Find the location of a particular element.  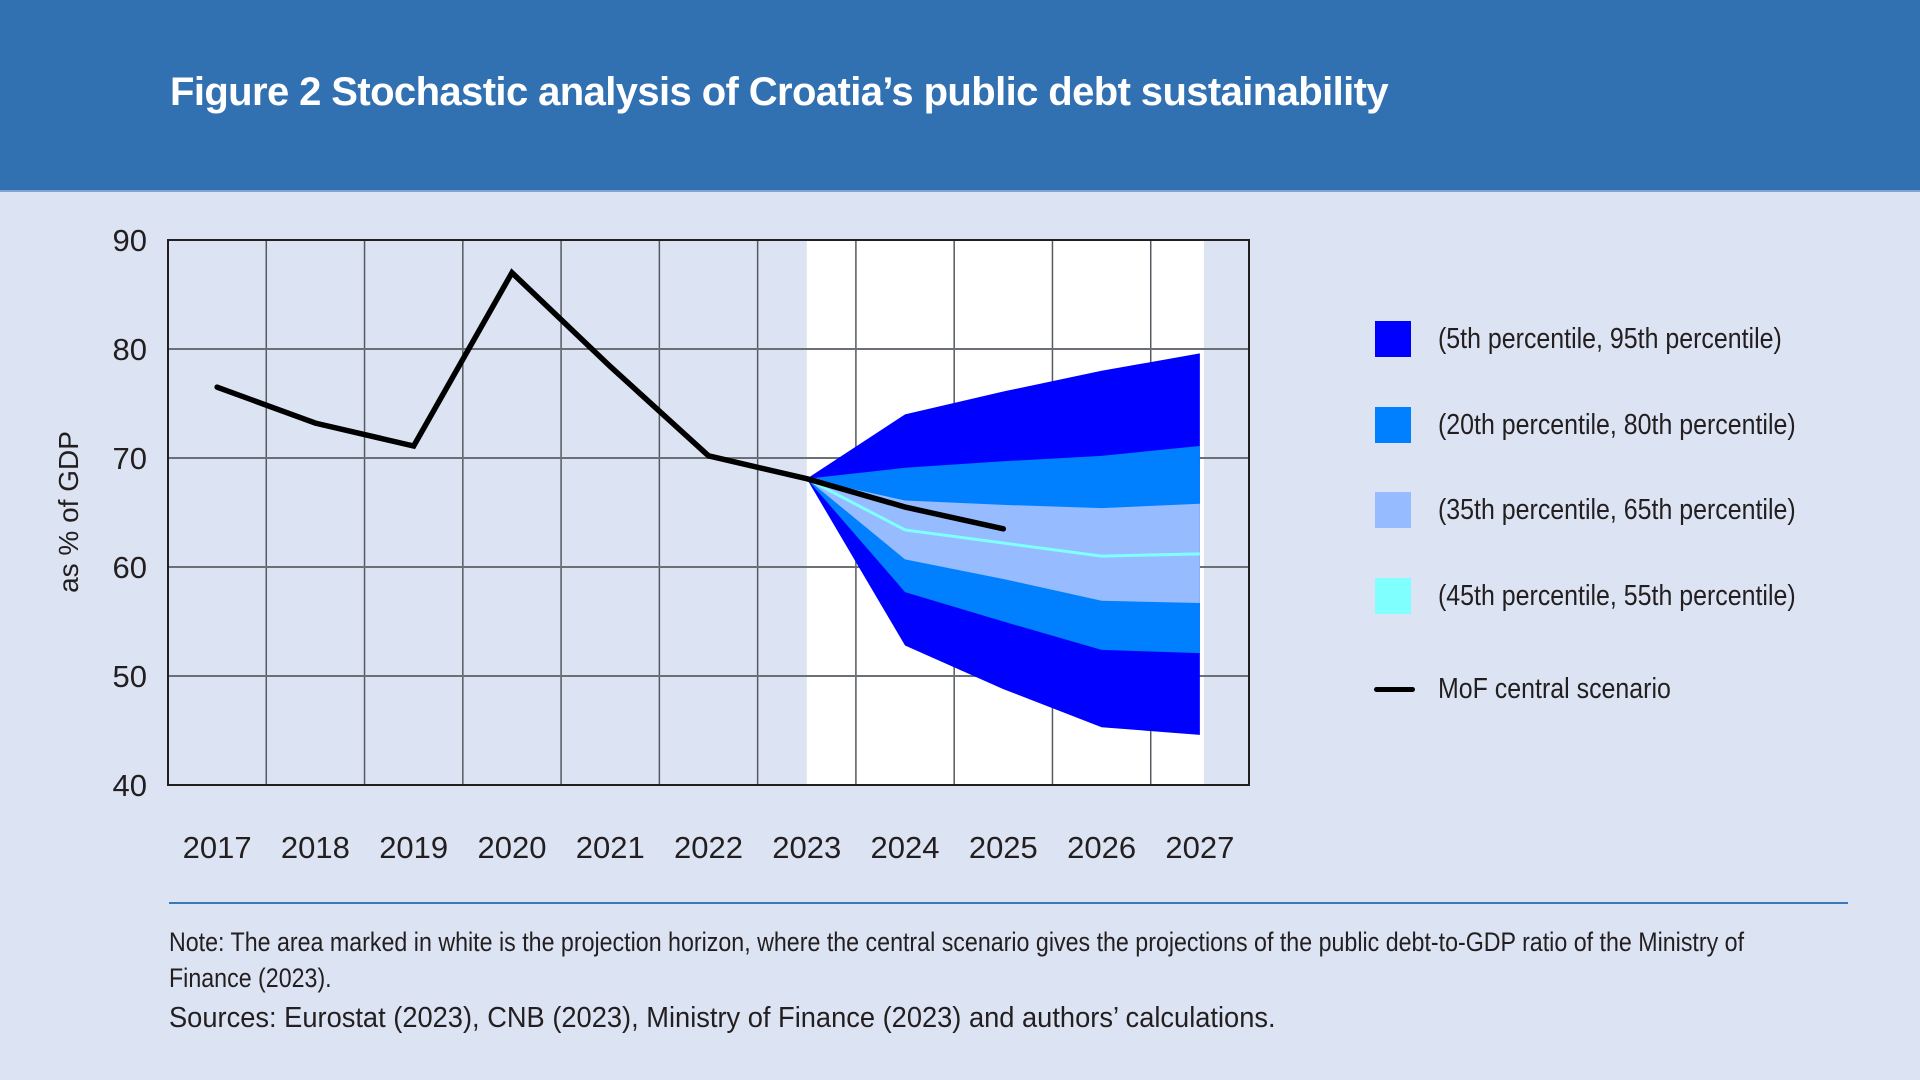

y-tick-label: 50 is located at coordinates (130, 676).